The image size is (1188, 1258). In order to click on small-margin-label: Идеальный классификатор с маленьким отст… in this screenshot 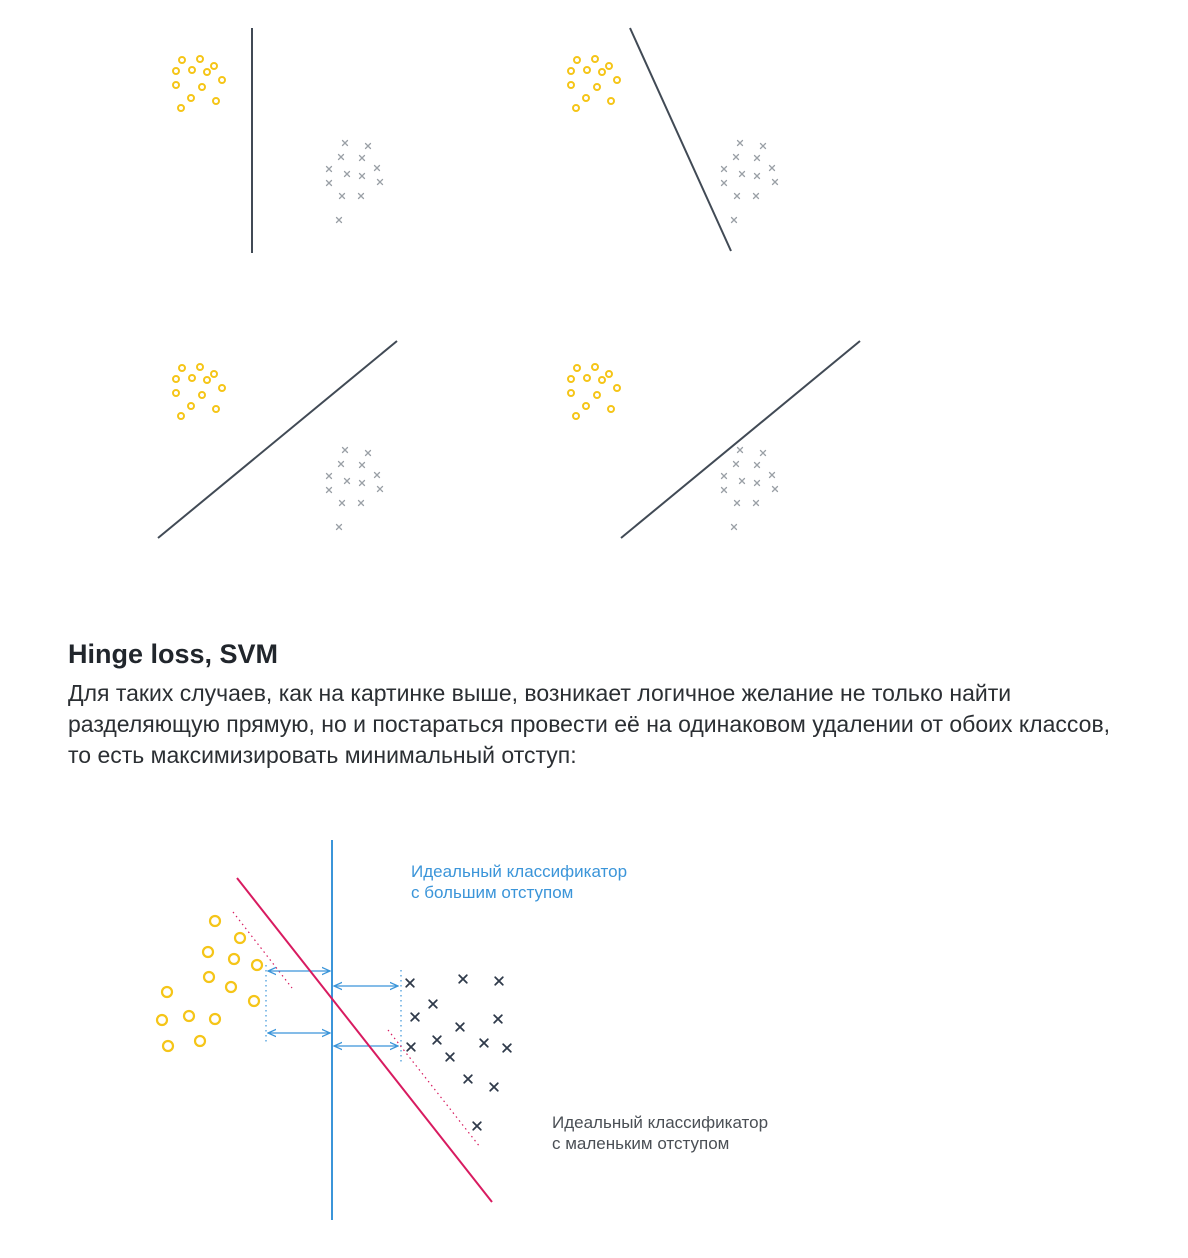, I will do `click(662, 1133)`.